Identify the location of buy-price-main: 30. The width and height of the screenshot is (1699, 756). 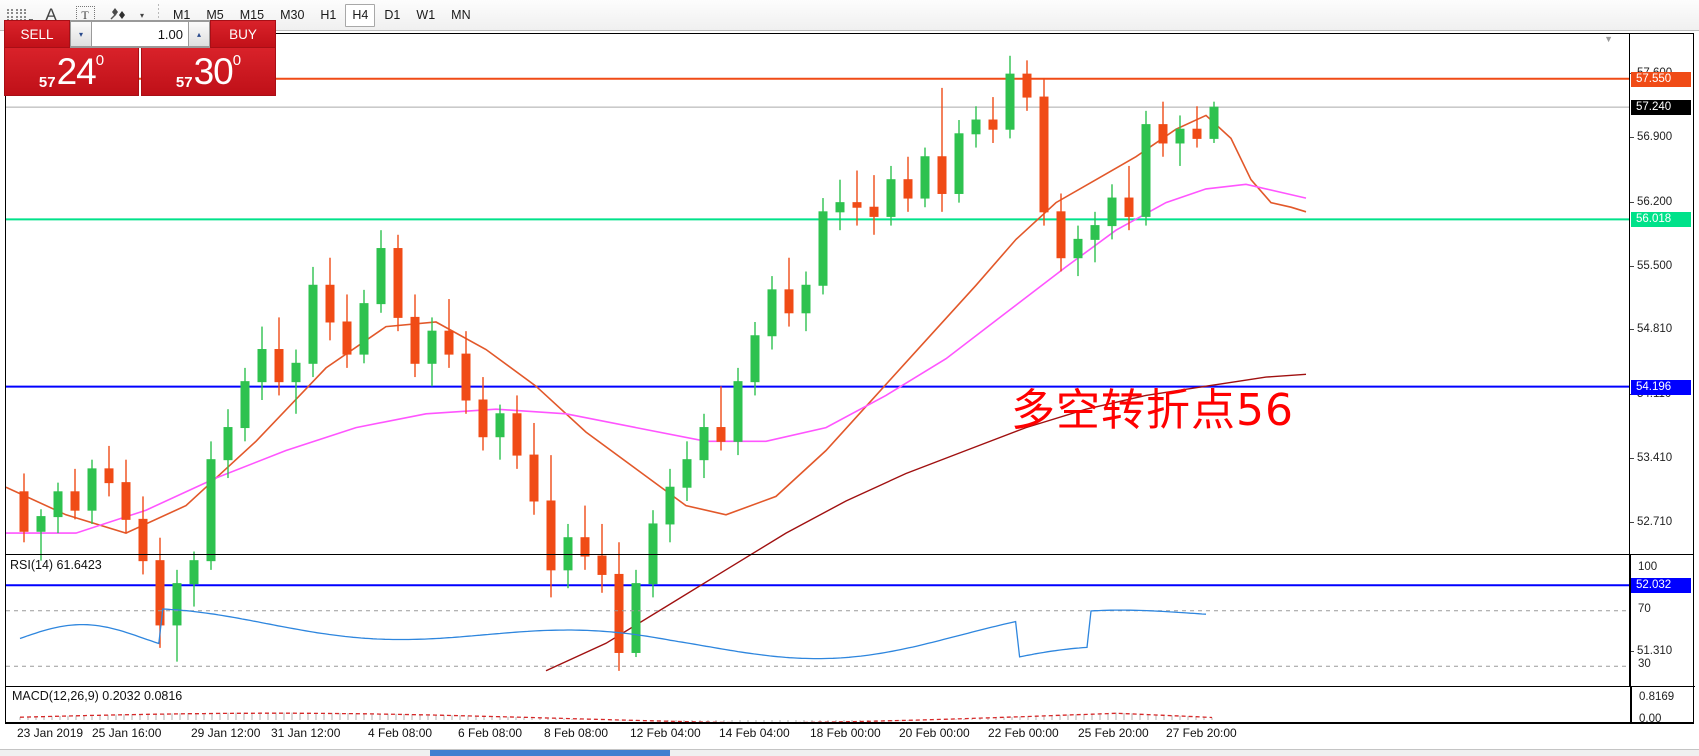
(213, 71).